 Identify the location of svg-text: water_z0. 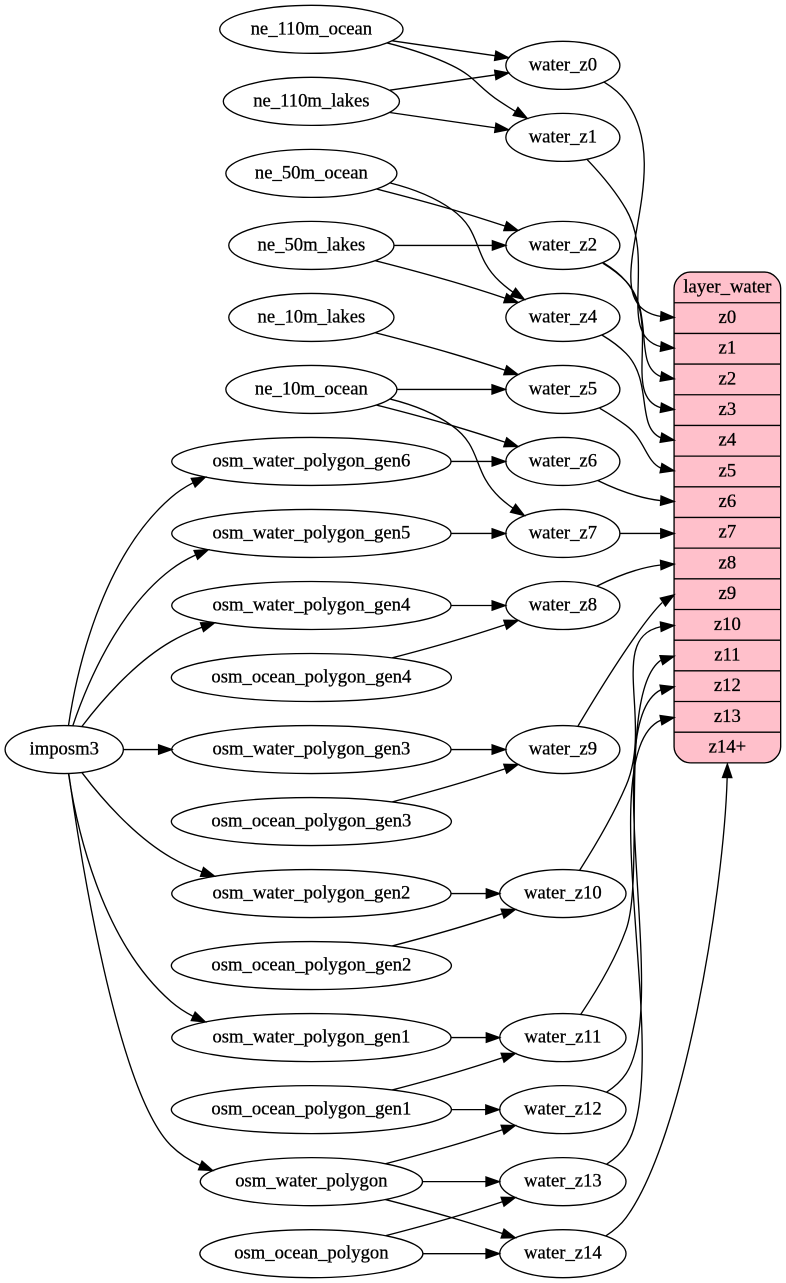
(563, 64).